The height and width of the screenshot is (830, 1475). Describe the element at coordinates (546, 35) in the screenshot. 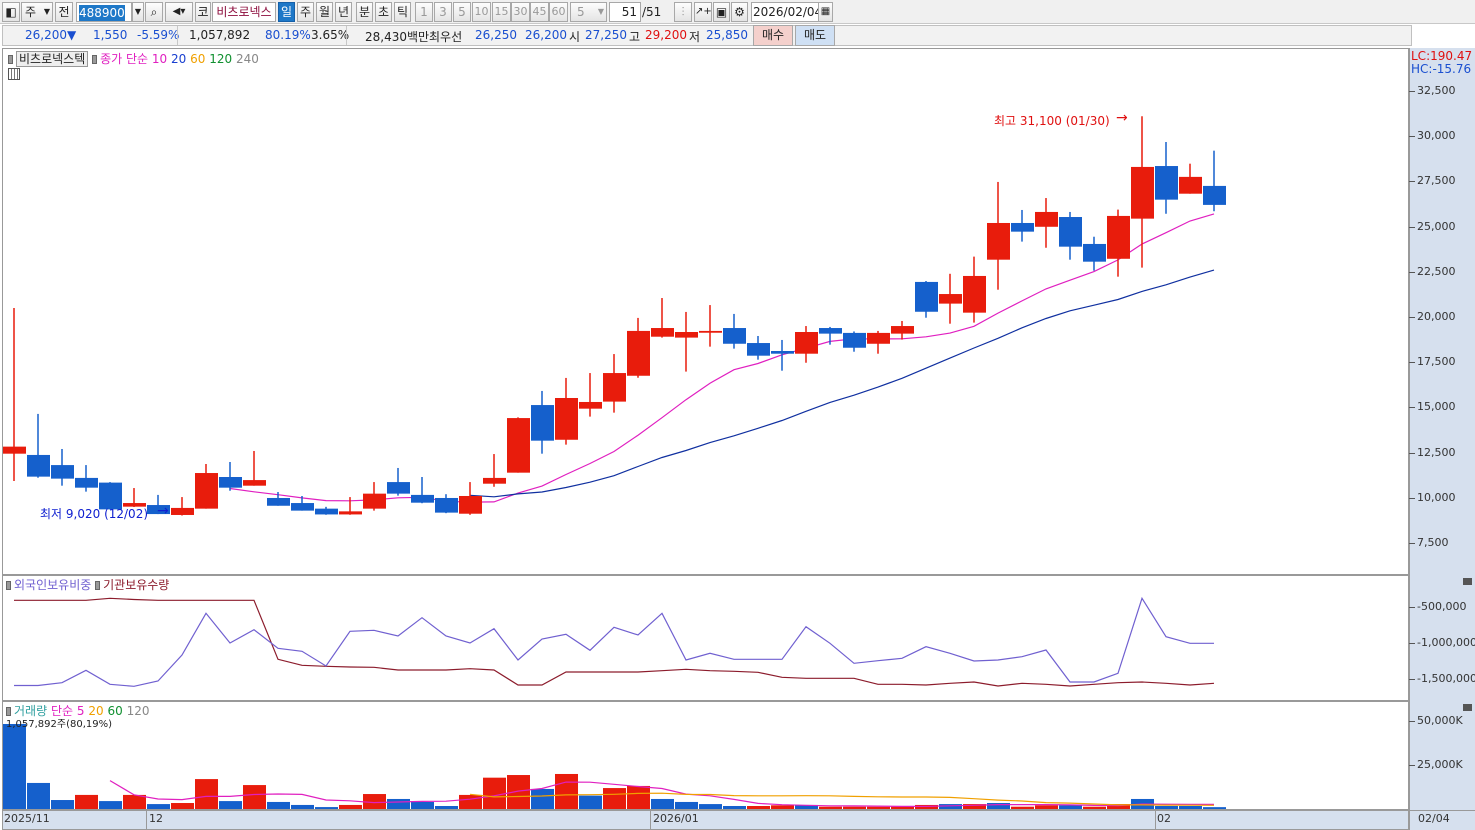

I see `best-bid: 26,200` at that location.